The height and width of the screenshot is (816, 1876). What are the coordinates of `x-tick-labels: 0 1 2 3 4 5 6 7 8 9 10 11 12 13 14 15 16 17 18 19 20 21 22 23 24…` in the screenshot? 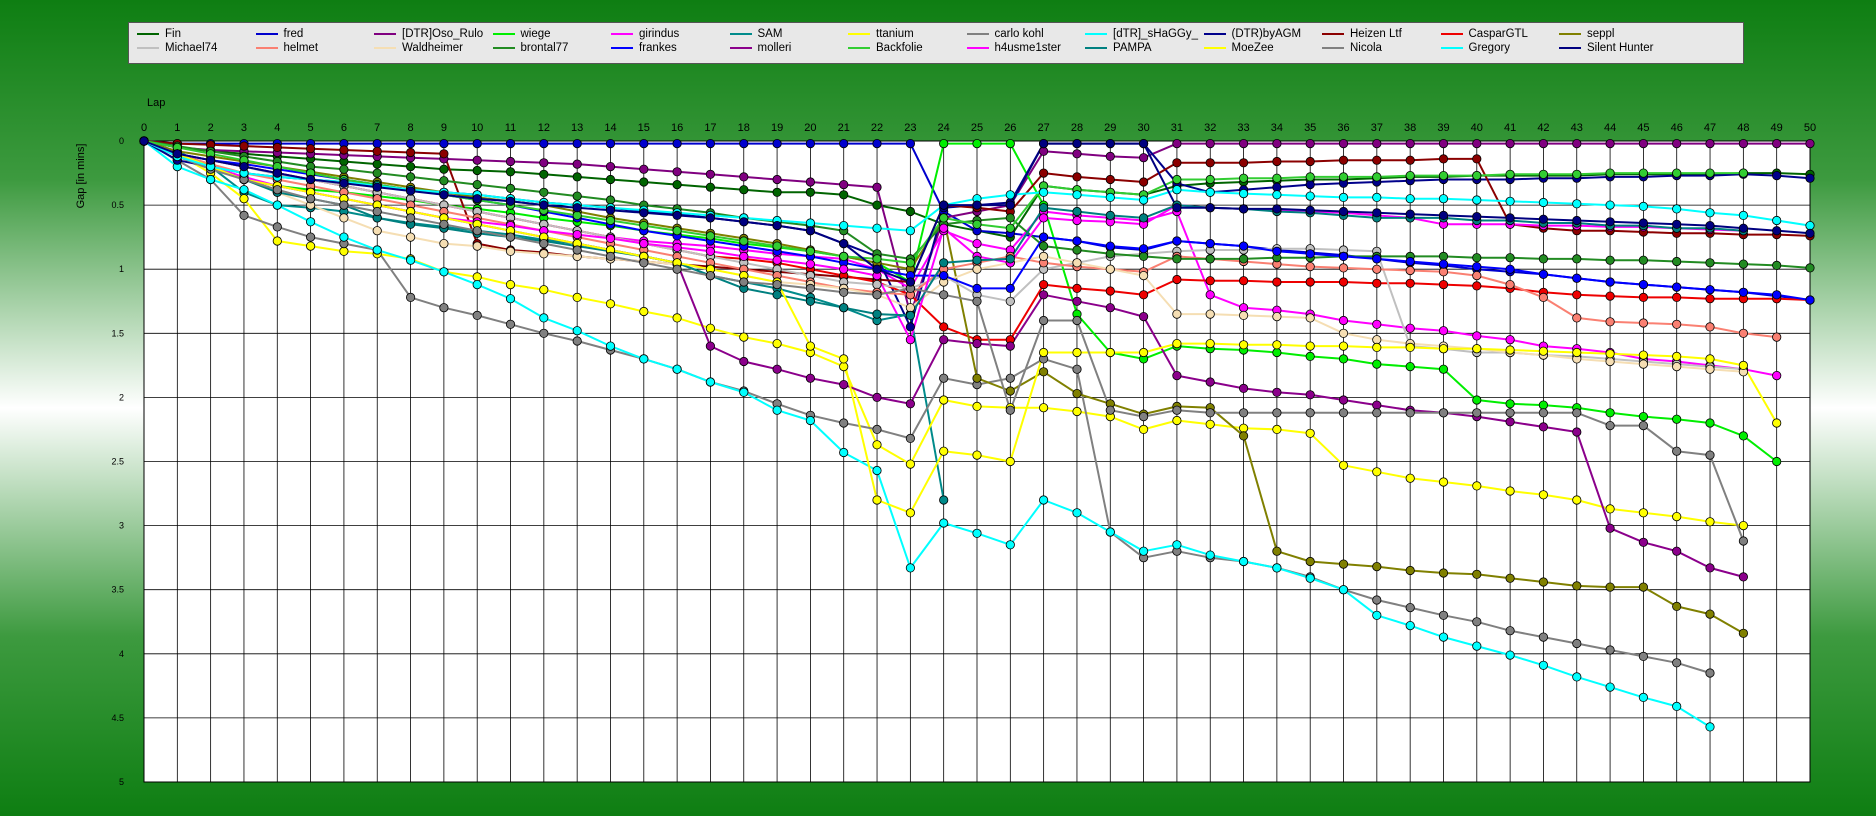 It's located at (978, 128).